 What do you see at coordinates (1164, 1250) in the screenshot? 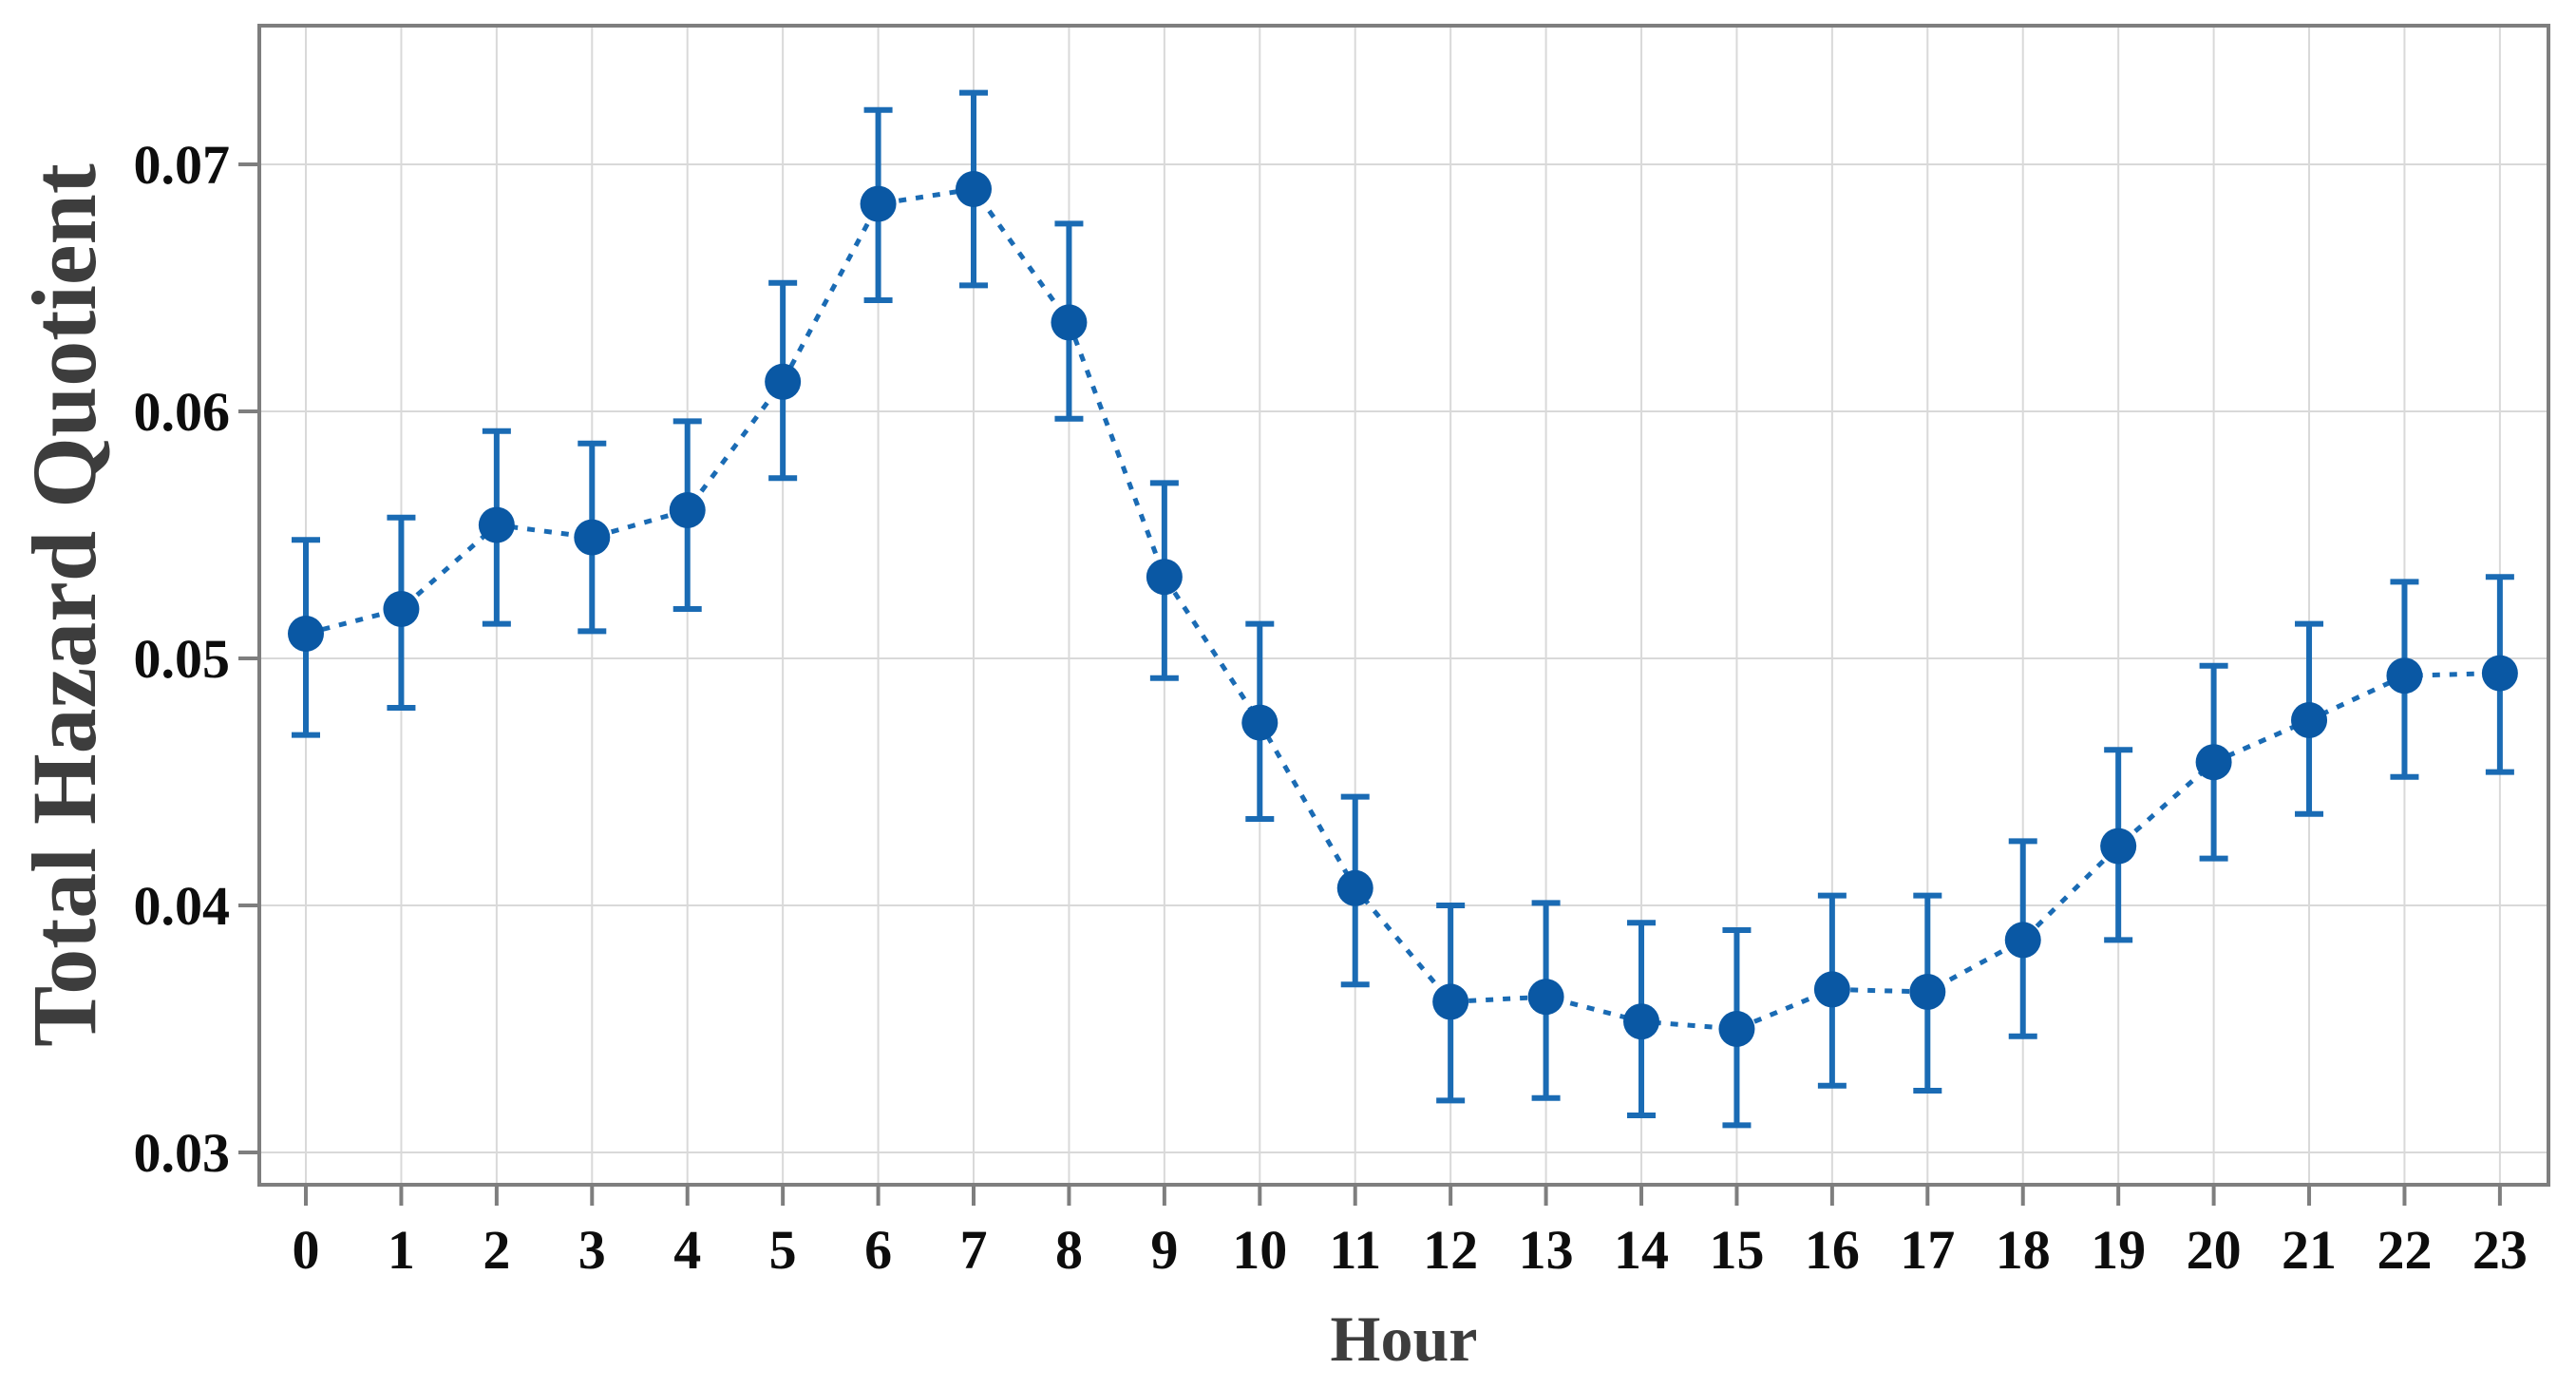
I see `x-tick-label: 9` at bounding box center [1164, 1250].